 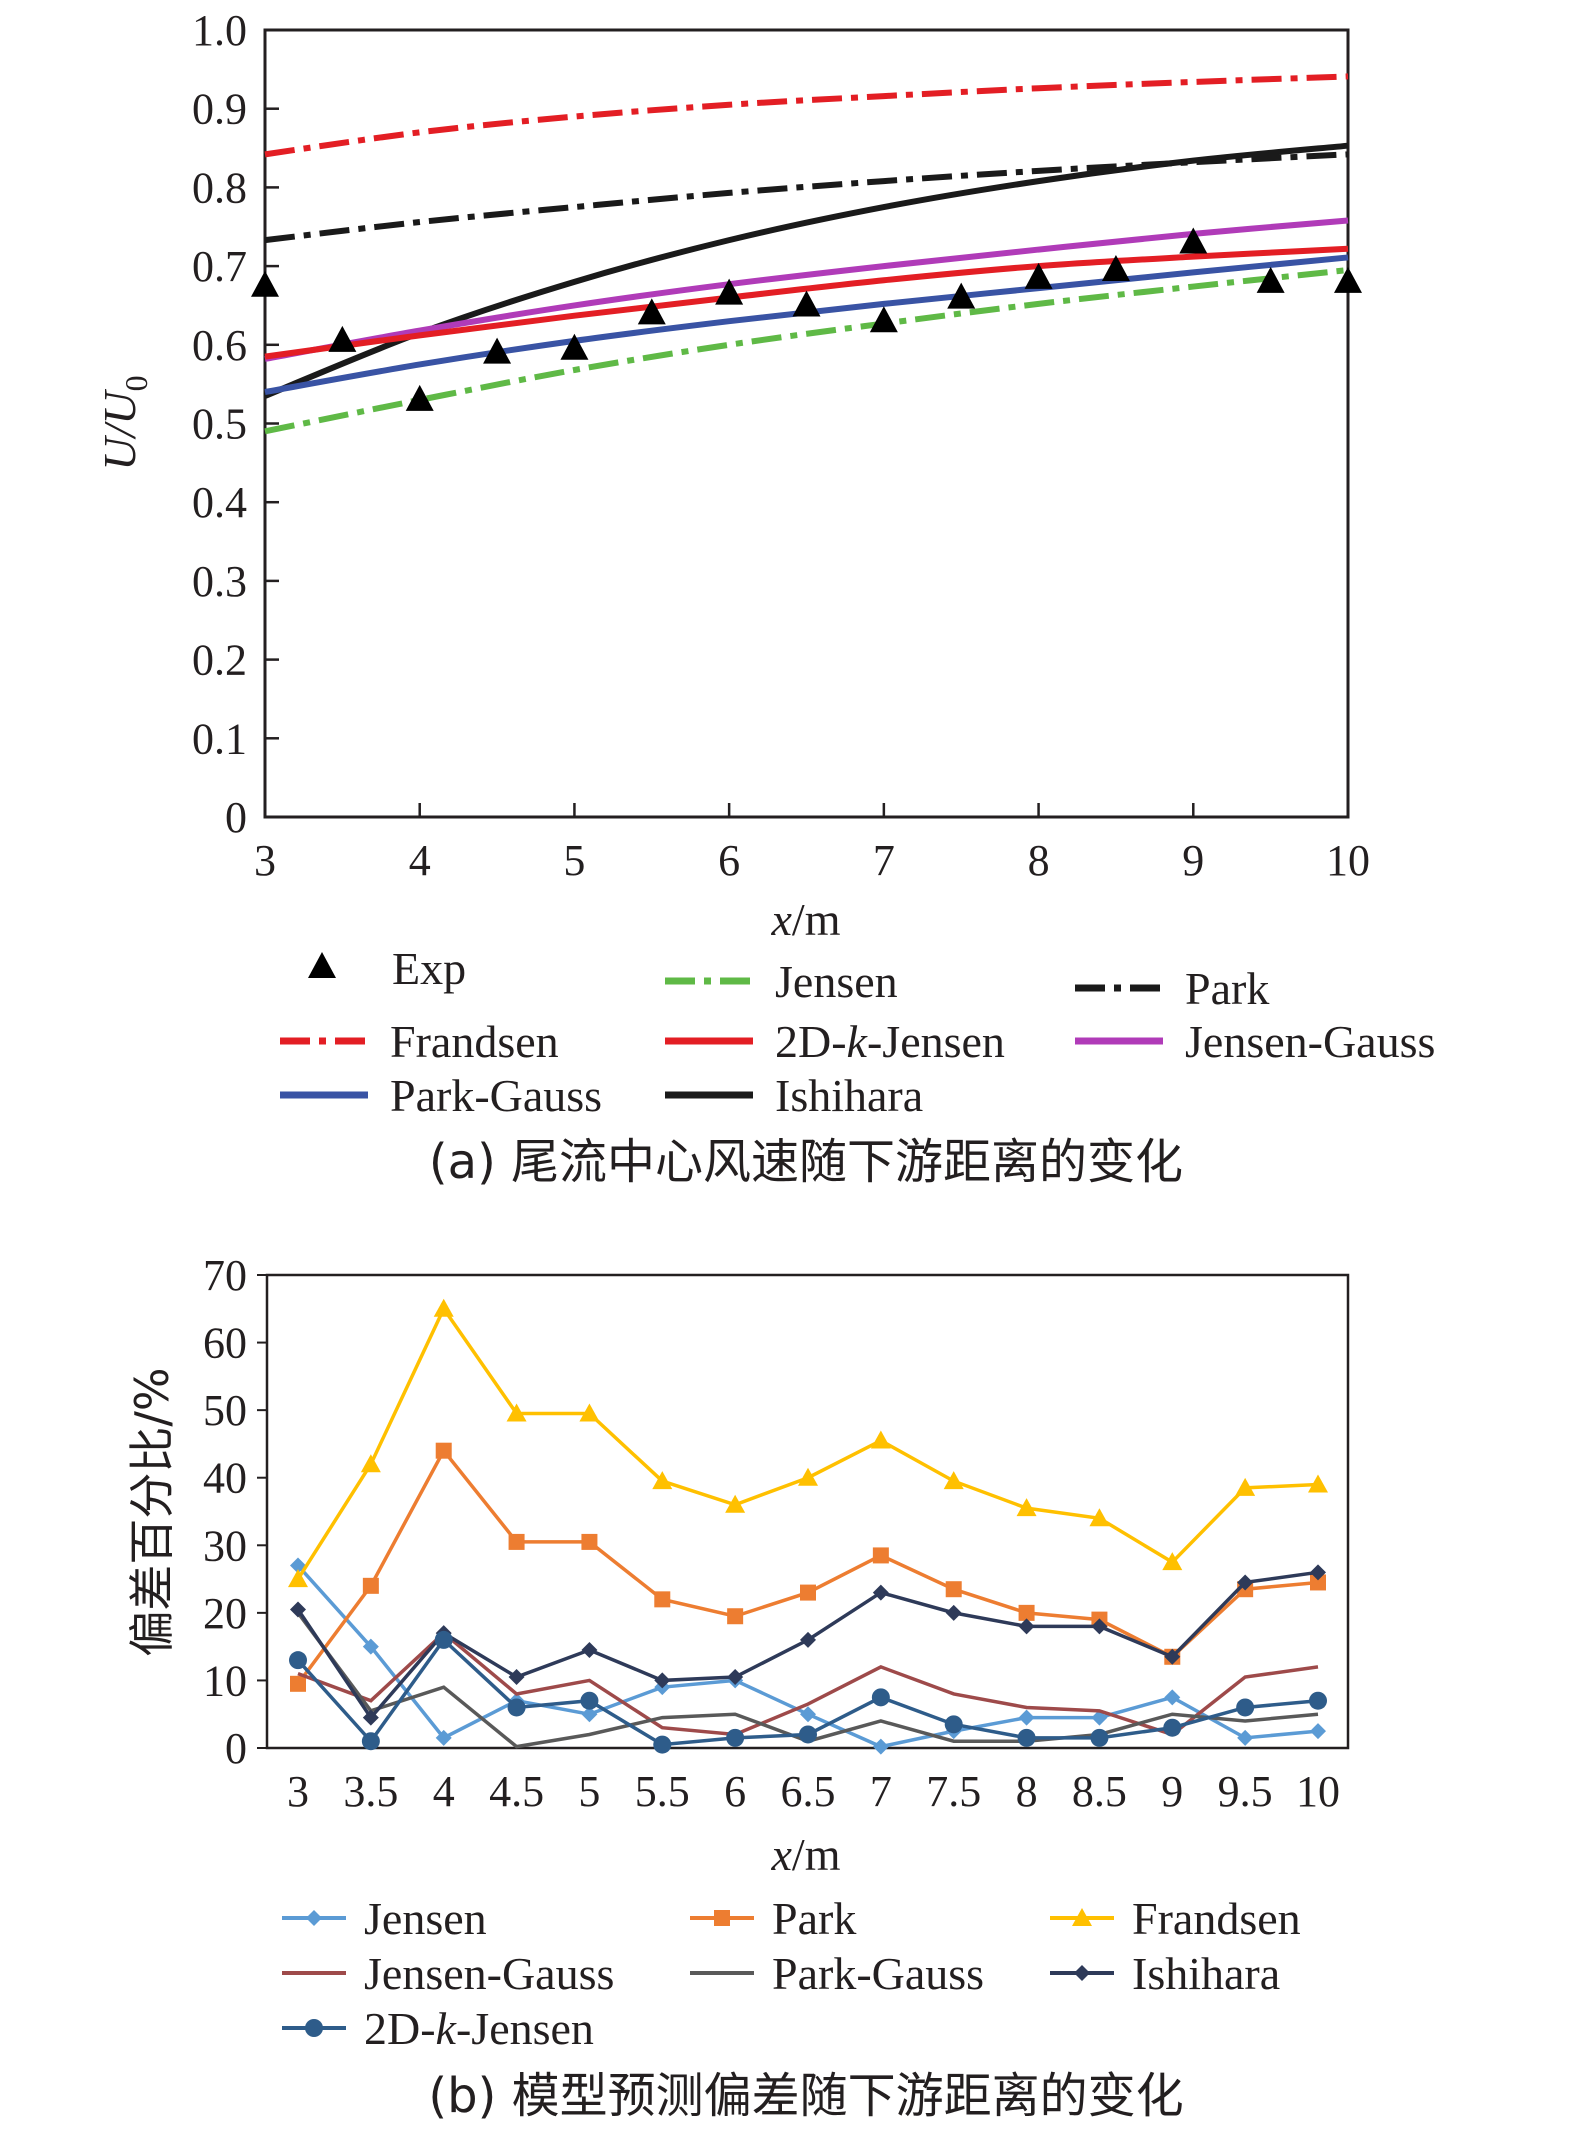 I want to click on chart-a-x-axis: 3 4 5 6 7 8 9 10, so click(x=812, y=844).